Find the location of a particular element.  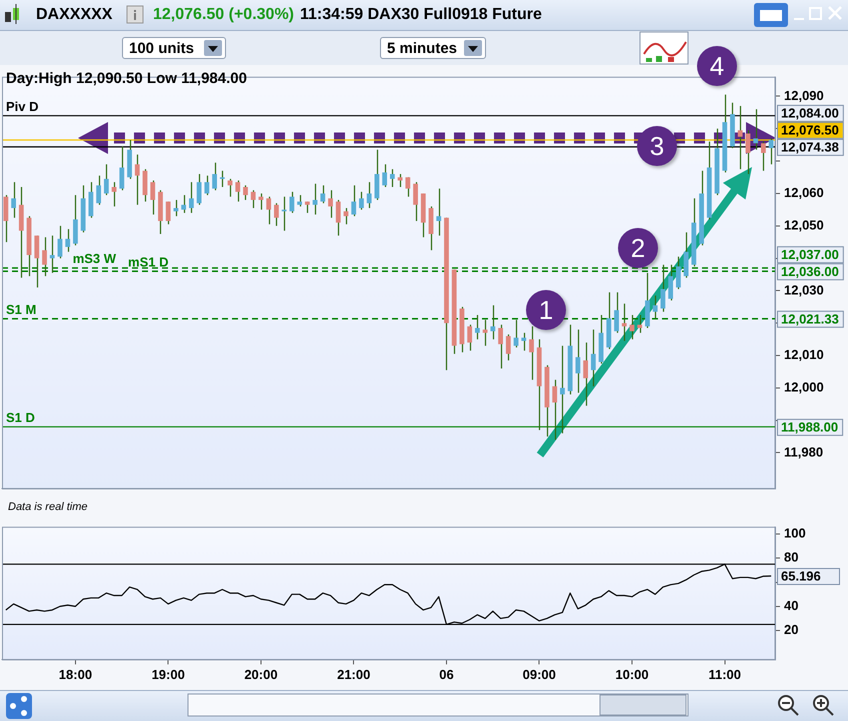

text: 5 minutes is located at coordinates (433, 48).